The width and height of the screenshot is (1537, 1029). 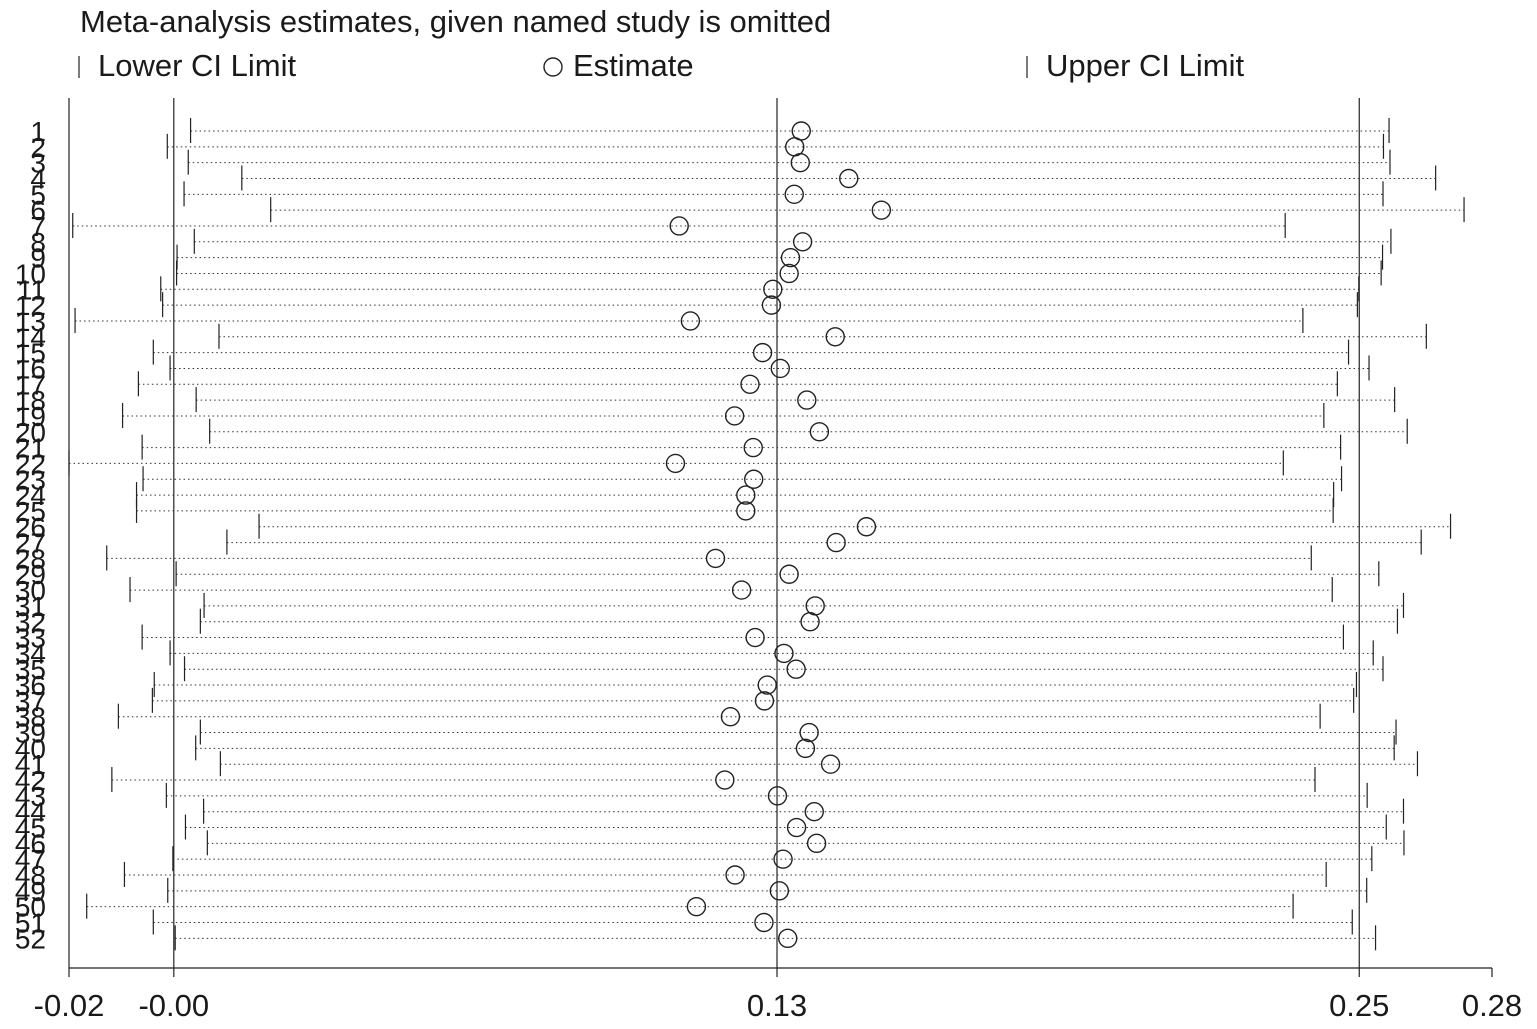 What do you see at coordinates (30, 717) in the screenshot?
I see `study-label: 38` at bounding box center [30, 717].